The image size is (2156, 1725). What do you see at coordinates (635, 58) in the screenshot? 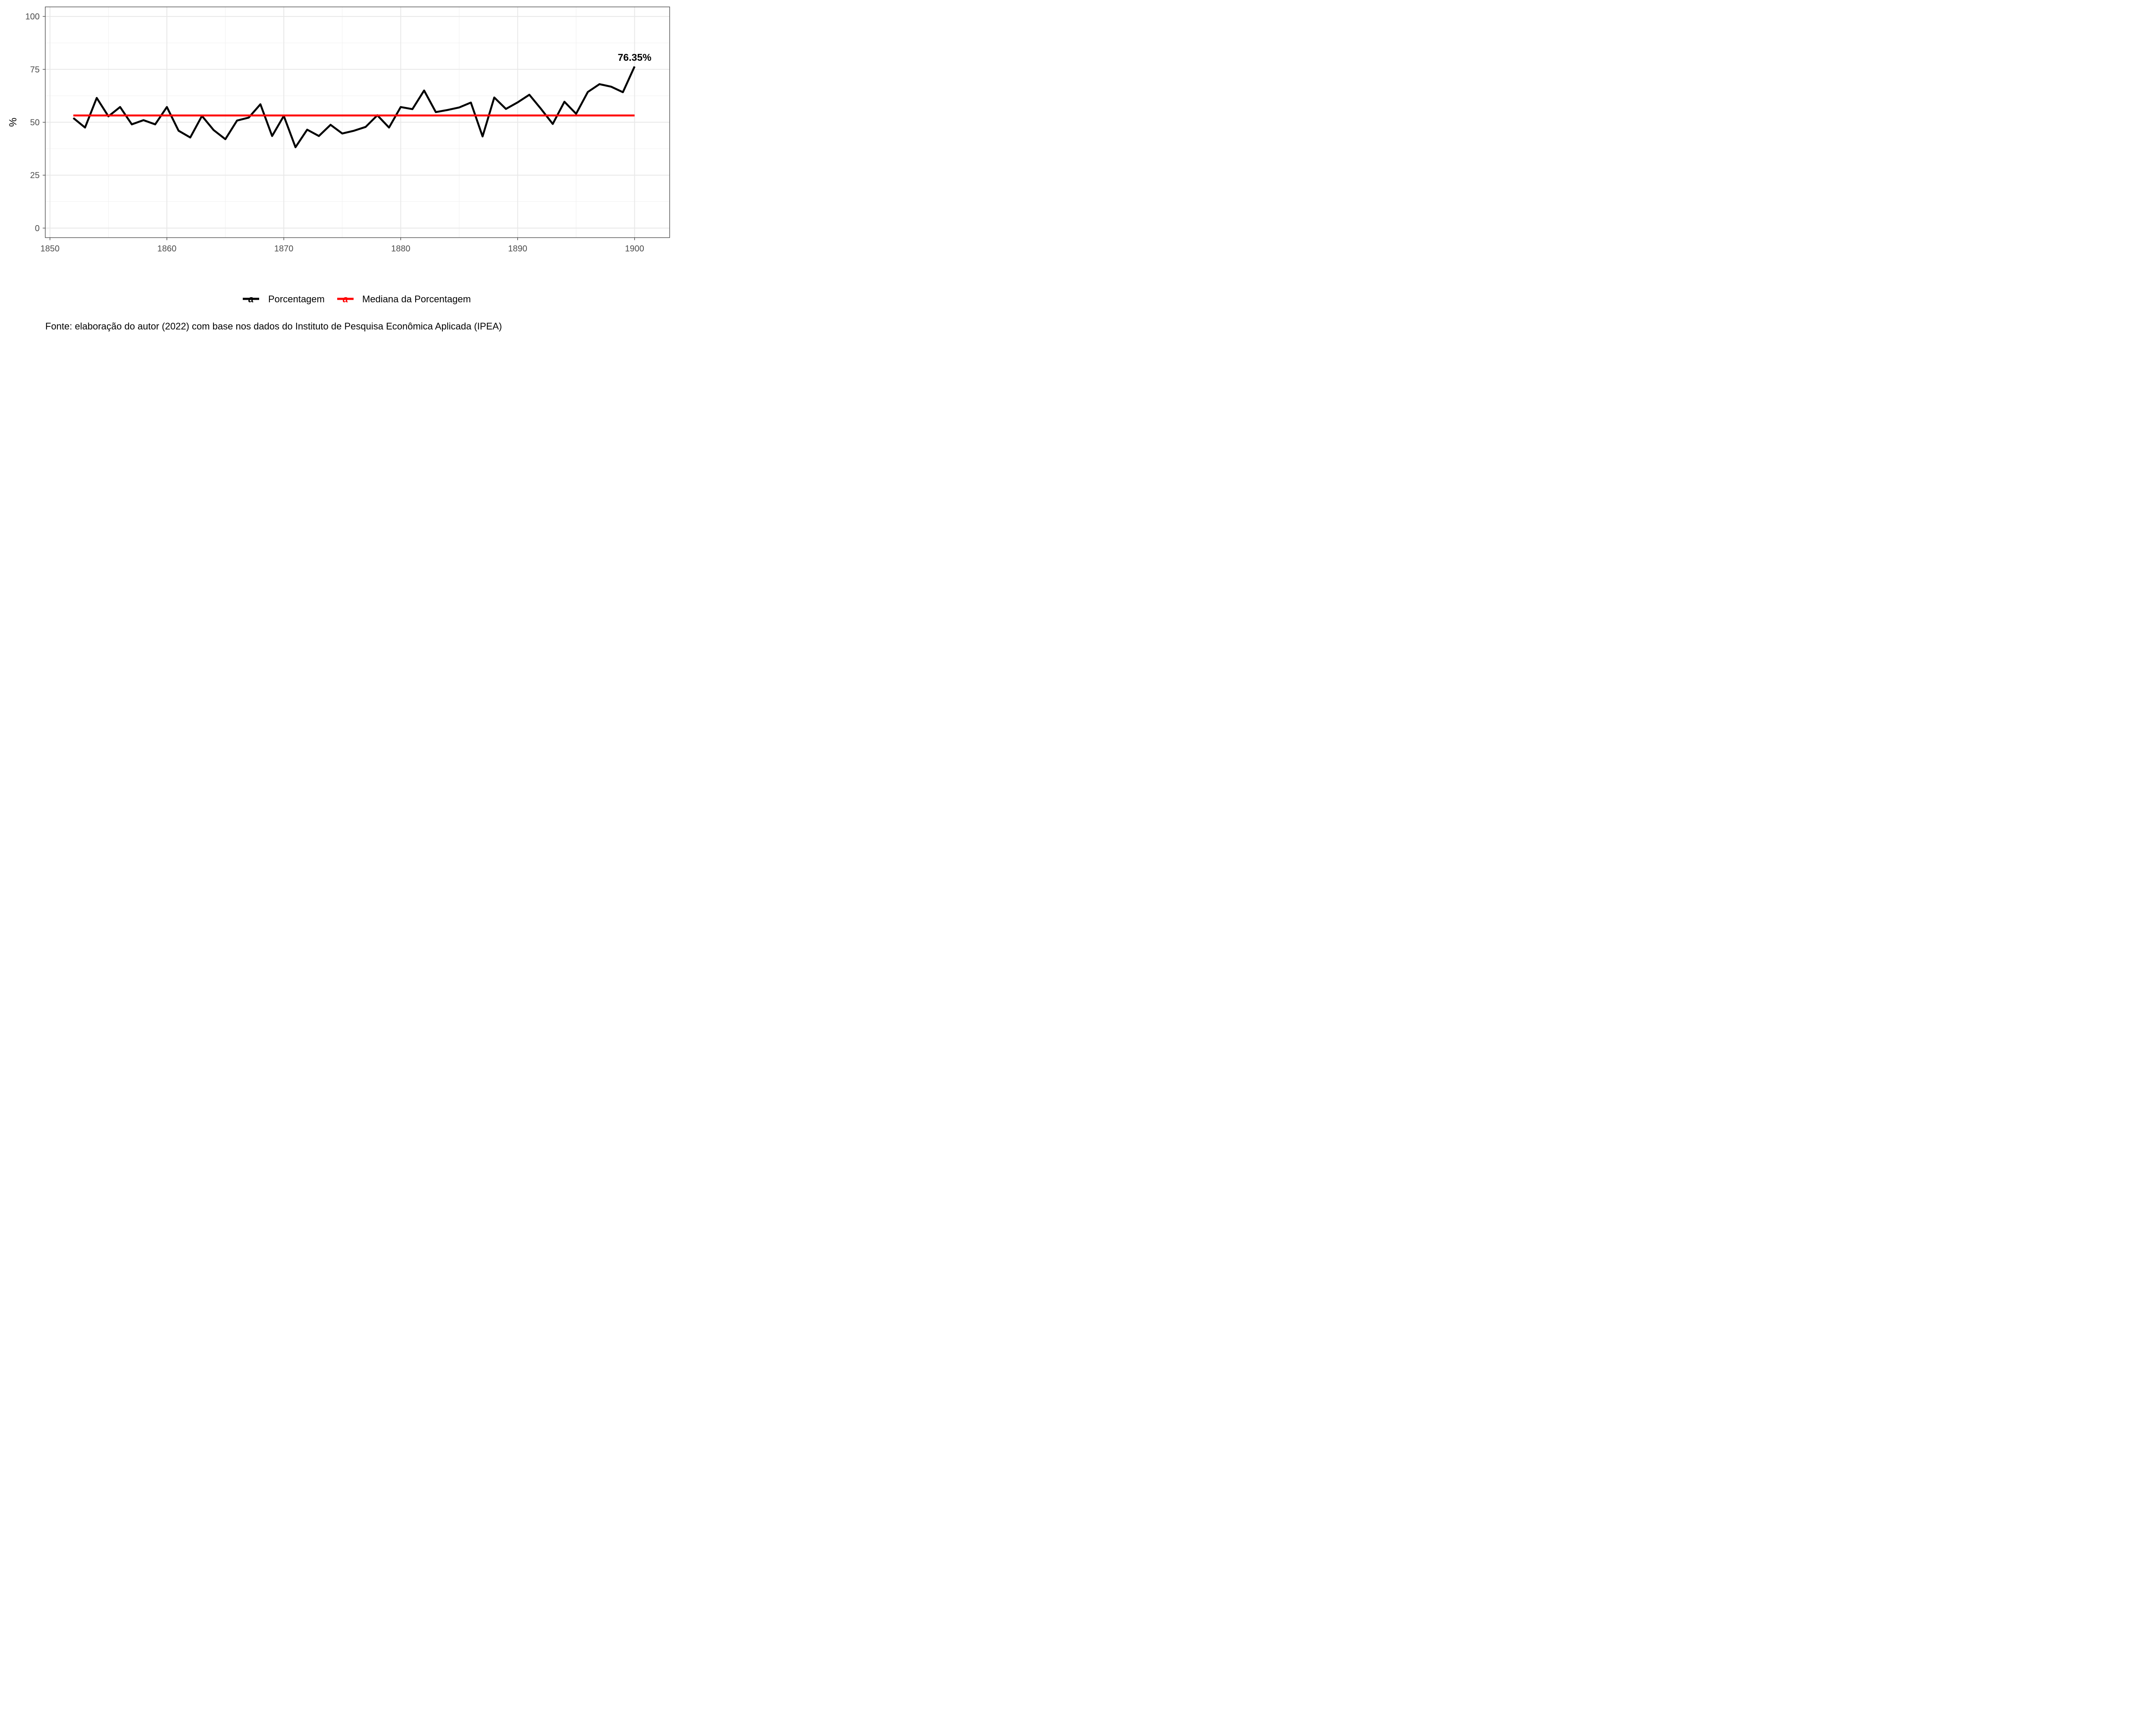
I see `last-value-annotation: 76.35%` at bounding box center [635, 58].